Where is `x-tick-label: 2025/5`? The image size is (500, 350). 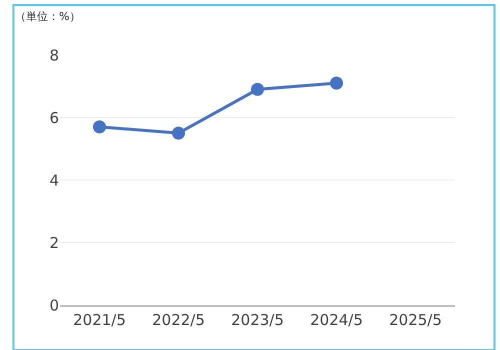
x-tick-label: 2025/5 is located at coordinates (415, 319).